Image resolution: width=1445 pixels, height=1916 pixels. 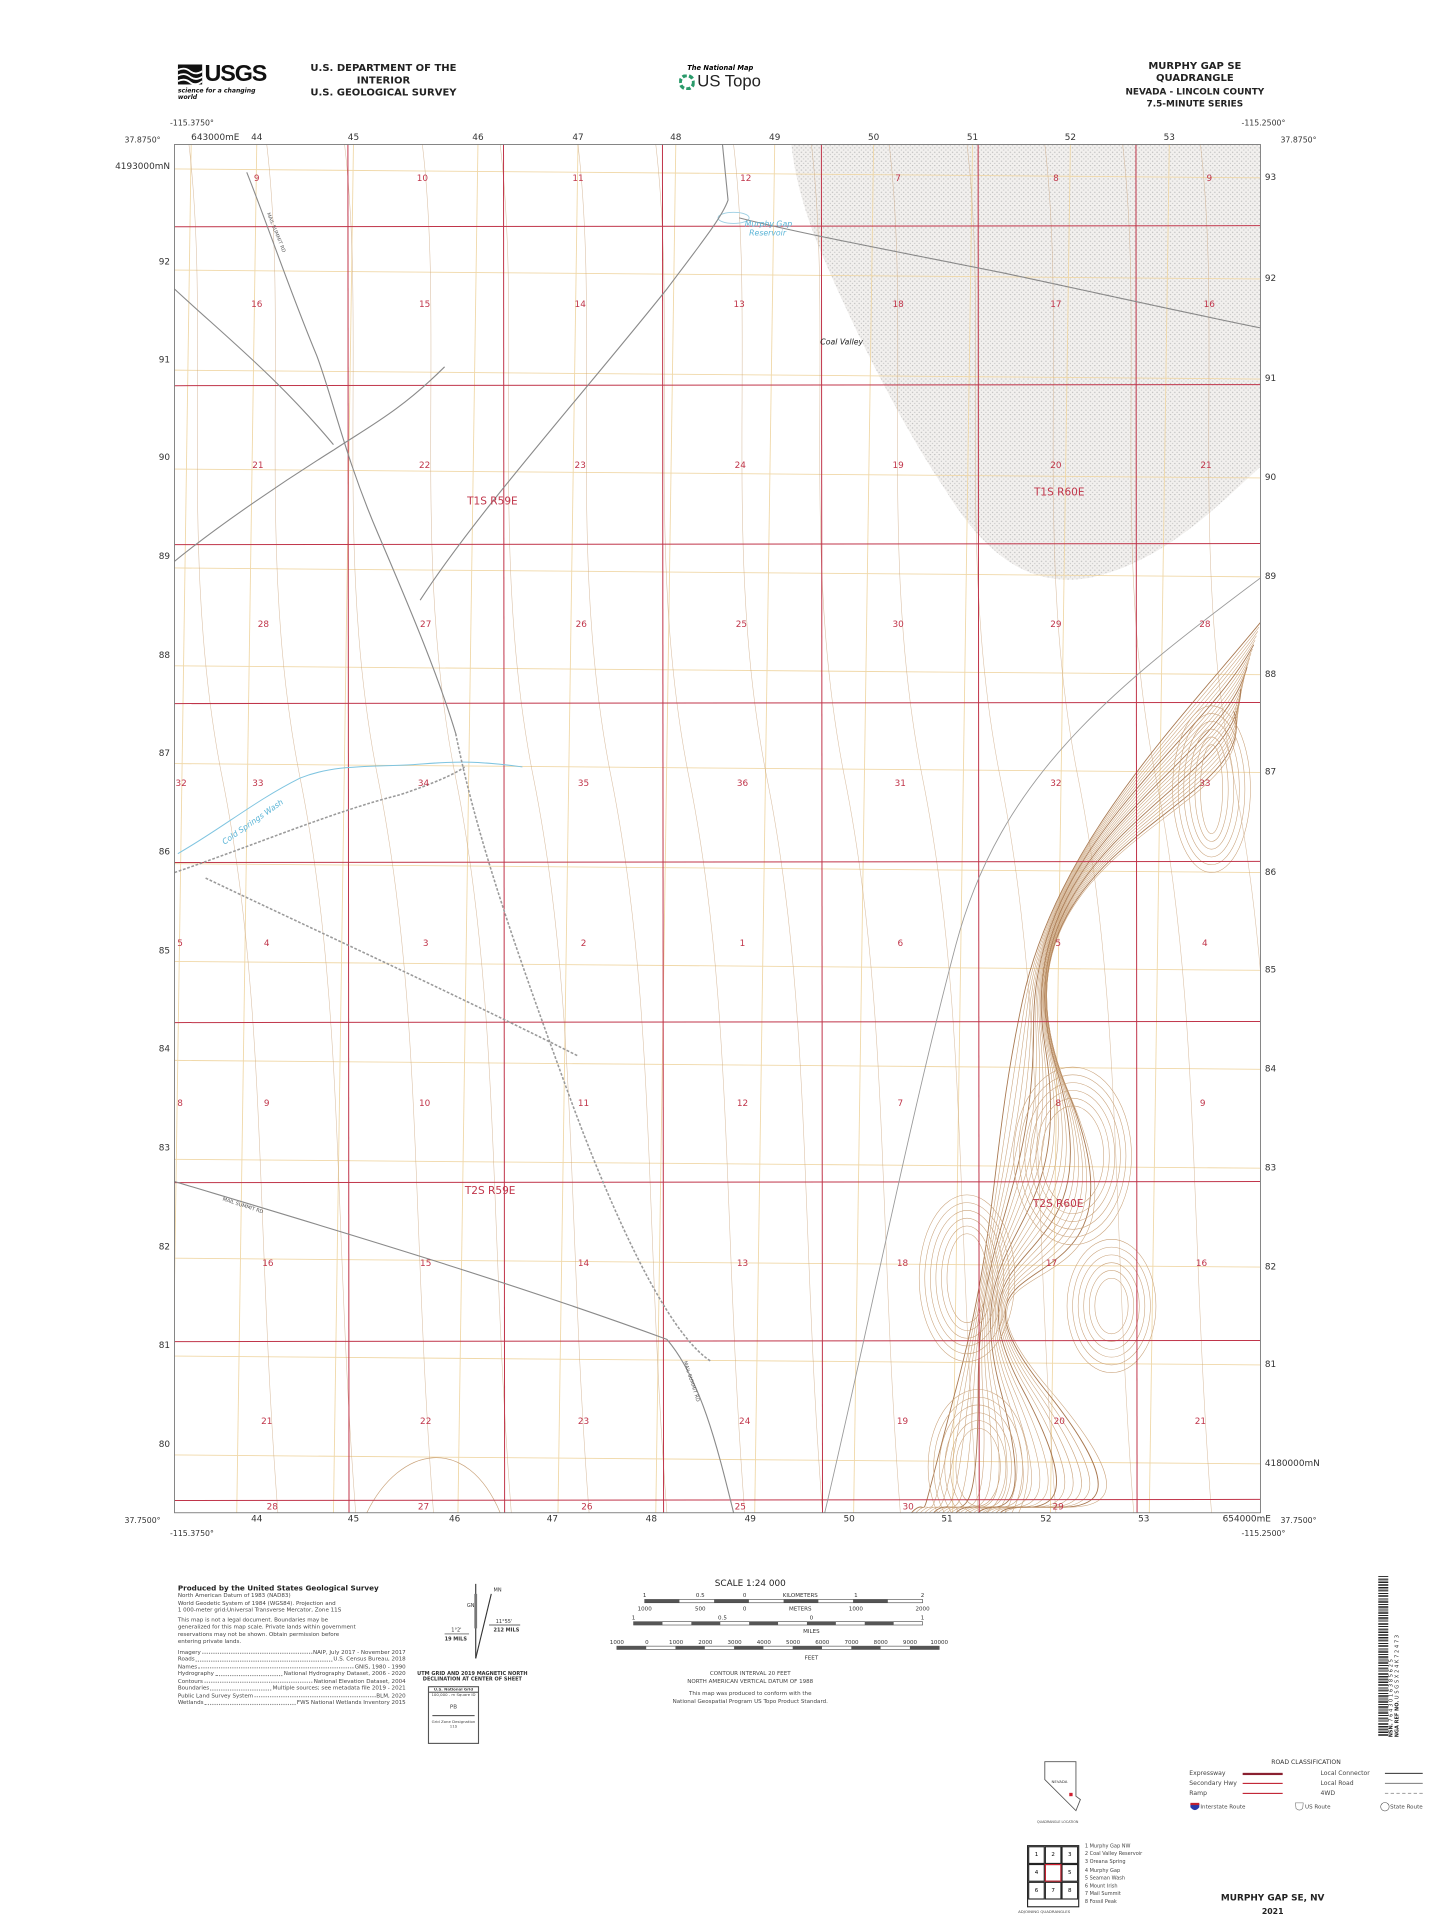 I want to click on section-number: 4, so click(x=1205, y=944).